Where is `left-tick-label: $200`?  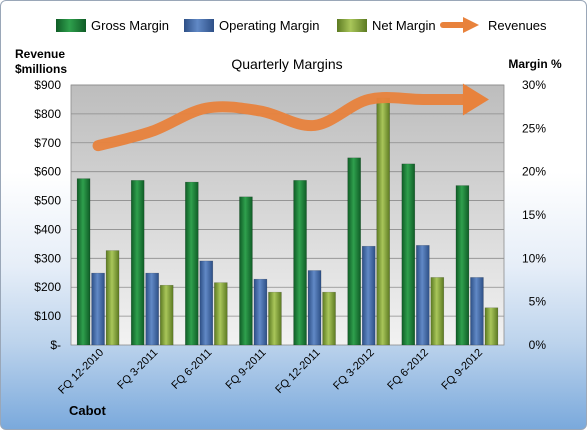 left-tick-label: $200 is located at coordinates (47, 287).